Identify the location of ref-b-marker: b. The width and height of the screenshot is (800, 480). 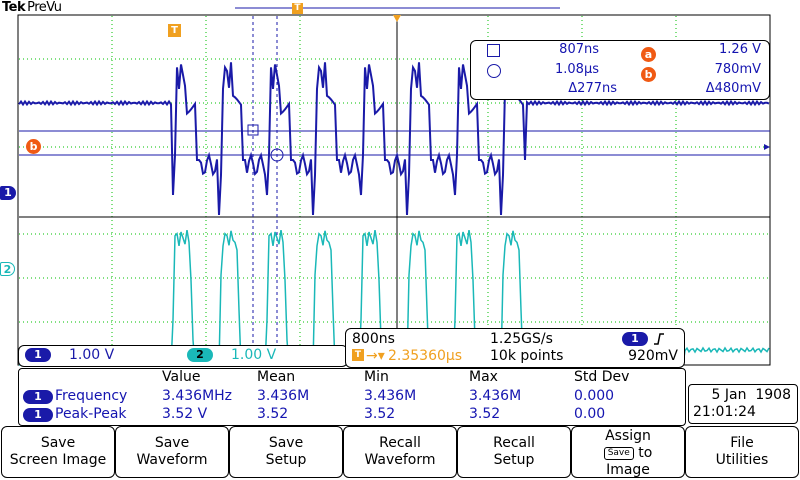
(33, 144).